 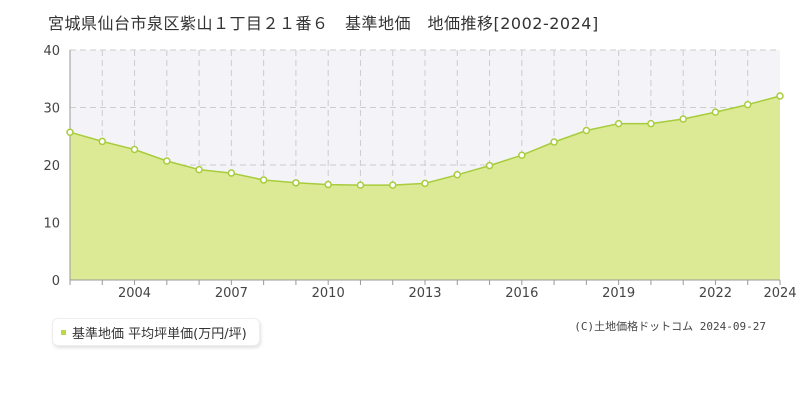 What do you see at coordinates (779, 293) in the screenshot?
I see `x-tick-label: 2024` at bounding box center [779, 293].